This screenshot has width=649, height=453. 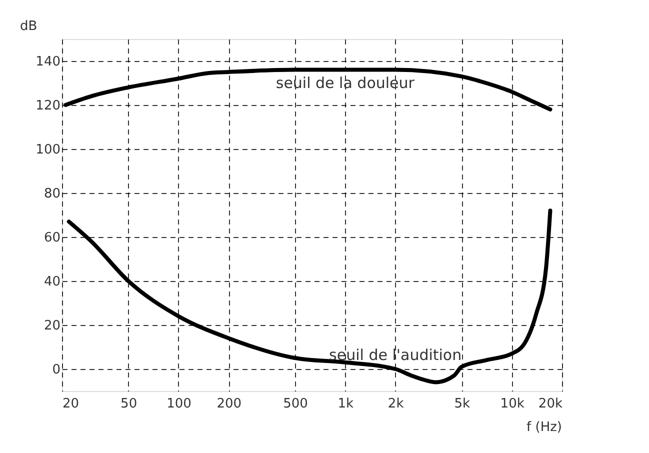 What do you see at coordinates (52, 282) in the screenshot?
I see `y-tick-label: 40` at bounding box center [52, 282].